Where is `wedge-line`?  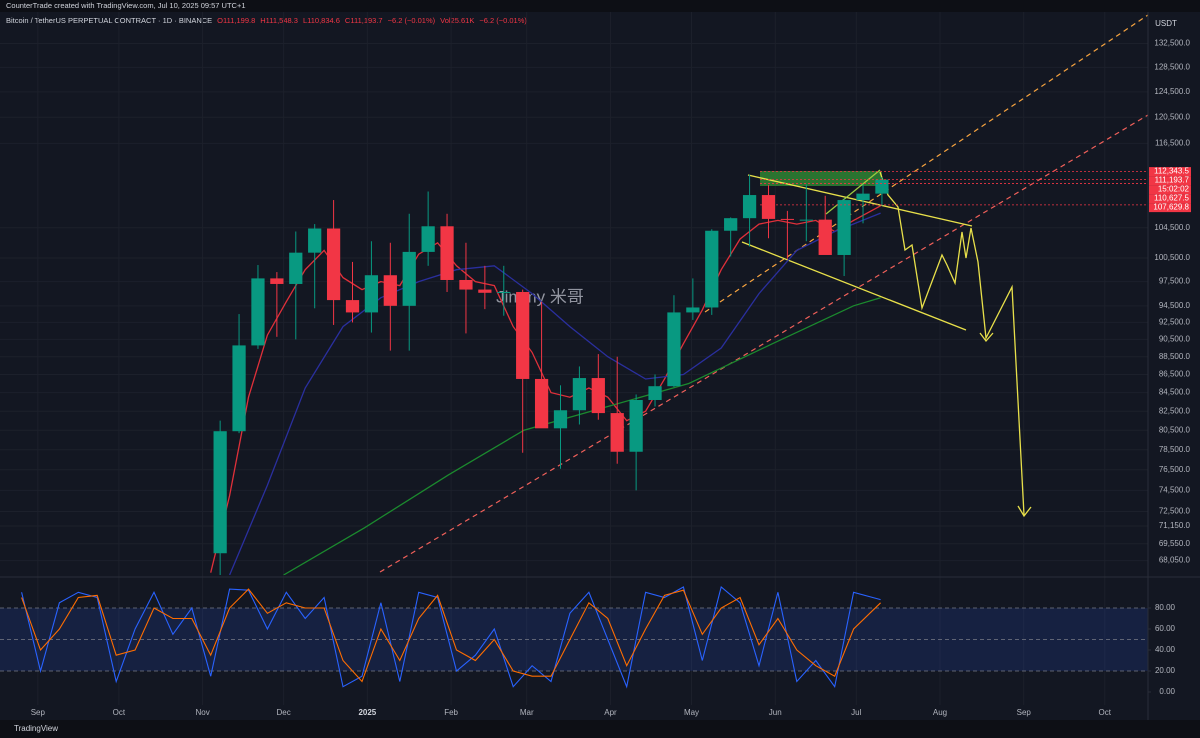 wedge-line is located at coordinates (853, 192).